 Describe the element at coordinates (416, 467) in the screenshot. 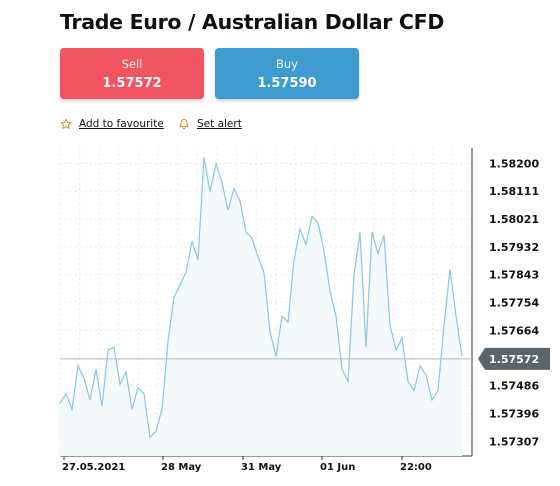

I see `x-tick-label: 22:00` at that location.